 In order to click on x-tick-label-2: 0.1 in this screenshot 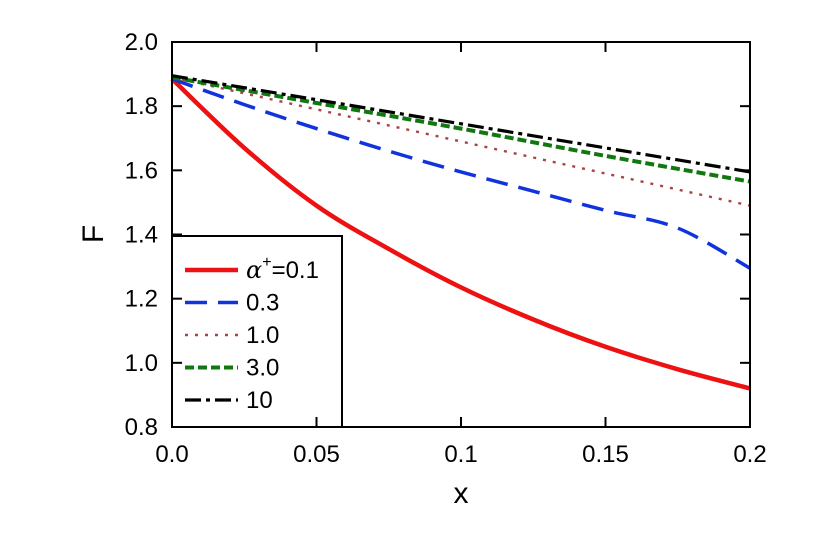, I will do `click(460, 454)`.